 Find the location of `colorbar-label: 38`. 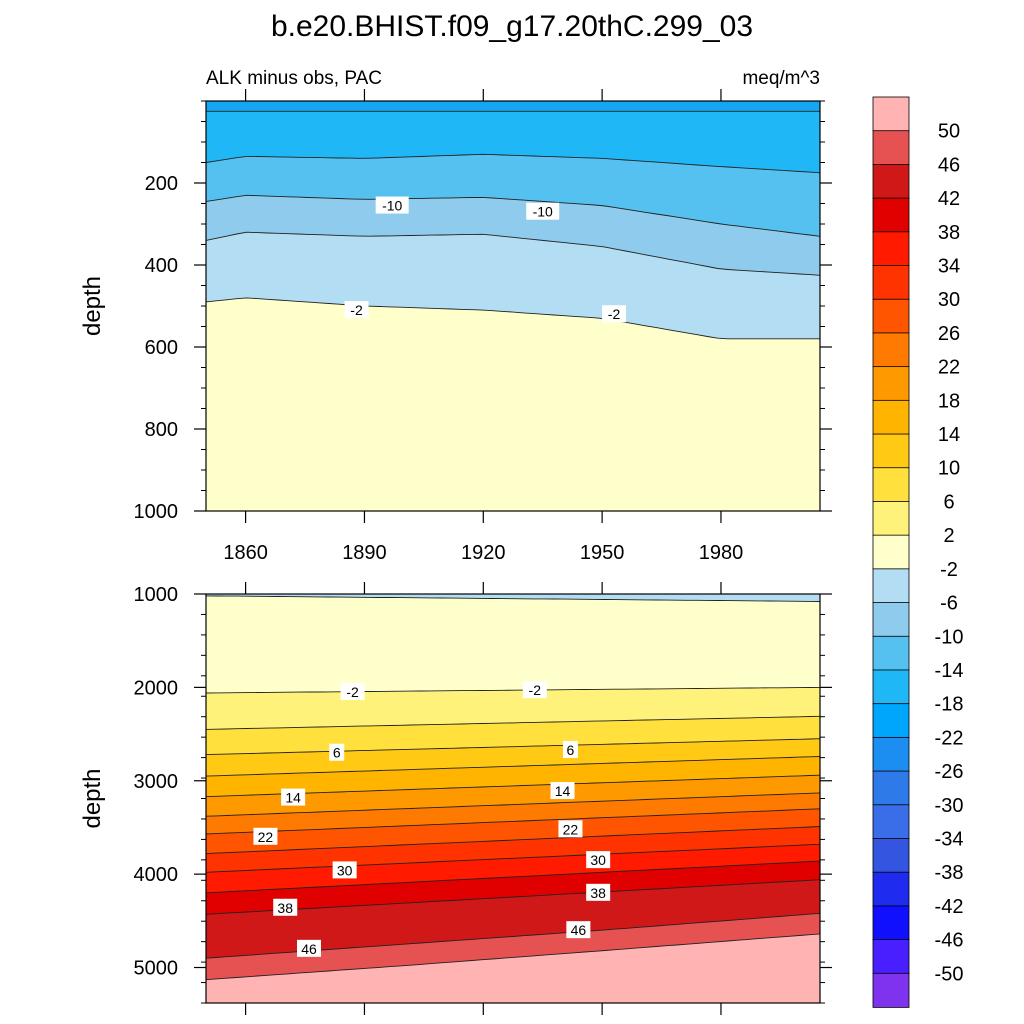

colorbar-label: 38 is located at coordinates (949, 233).